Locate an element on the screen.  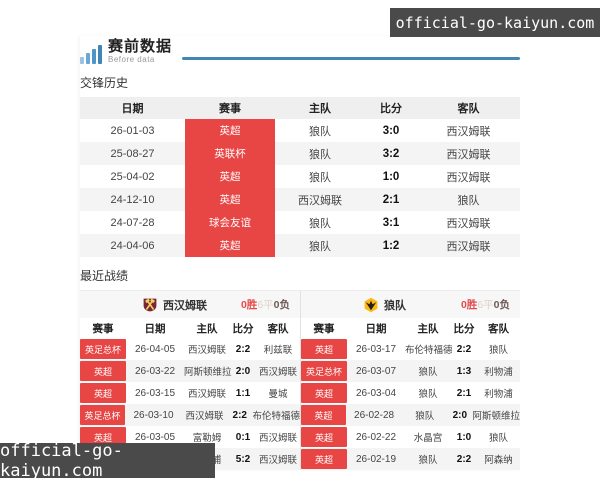
home-team: 阿斯顿维拉 is located at coordinates (208, 372).